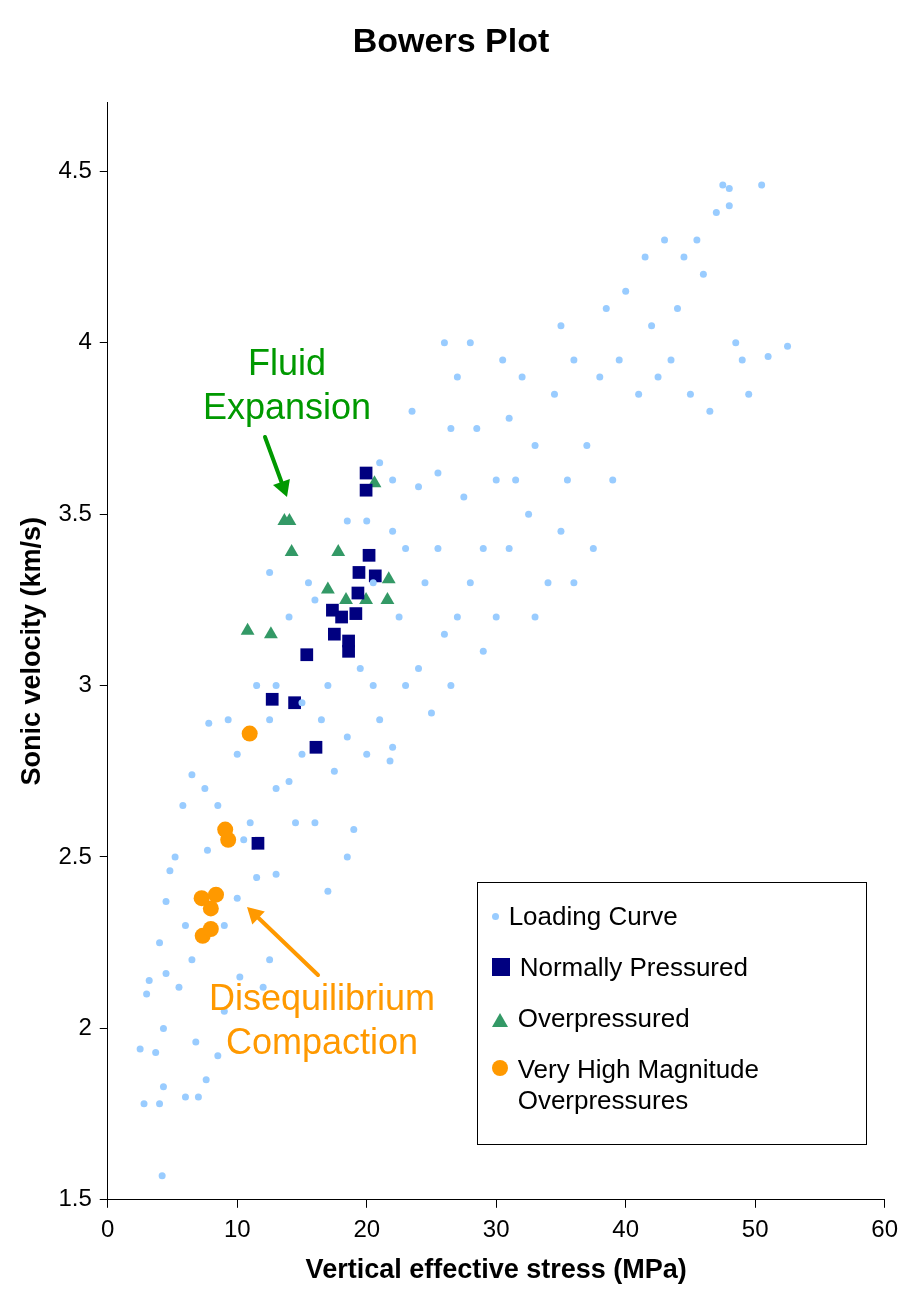 This screenshot has height=1293, width=906. What do you see at coordinates (75, 169) in the screenshot?
I see `y-tick-label: 4.5` at bounding box center [75, 169].